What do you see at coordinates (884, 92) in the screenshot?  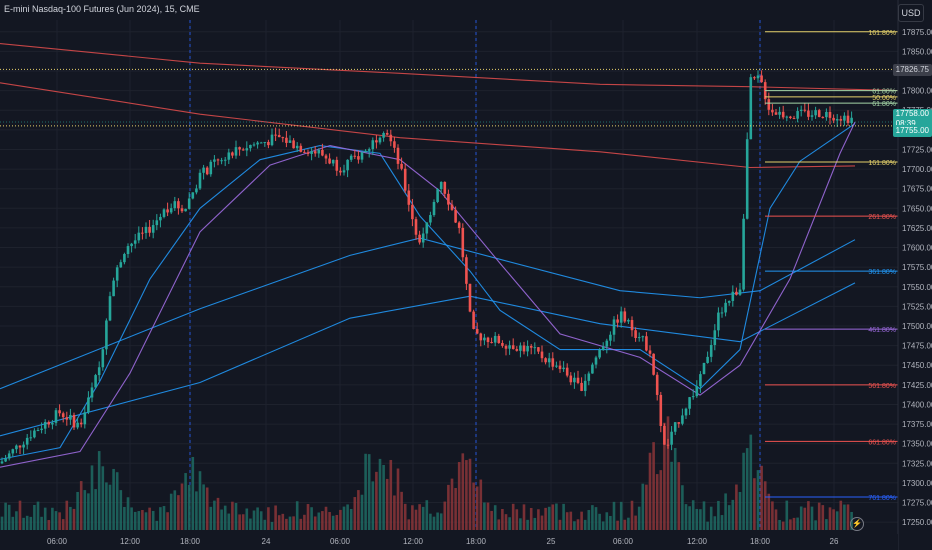 I see `fib-level-label: 61.80%` at bounding box center [884, 92].